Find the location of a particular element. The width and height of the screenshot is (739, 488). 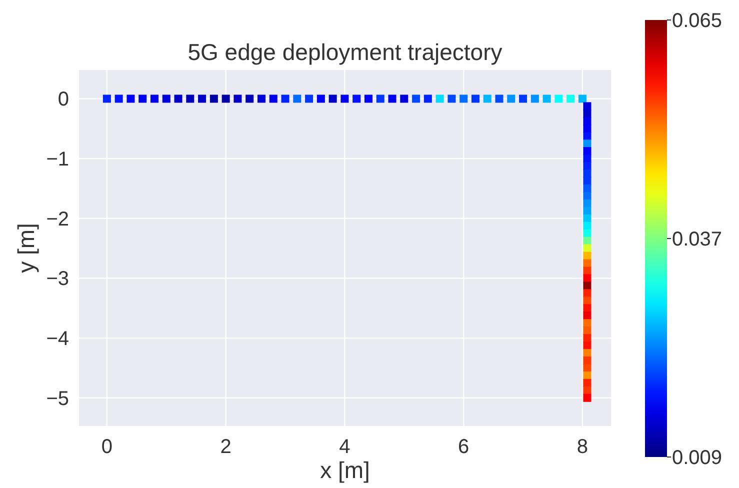

y-tick-label: −3 is located at coordinates (57, 279).